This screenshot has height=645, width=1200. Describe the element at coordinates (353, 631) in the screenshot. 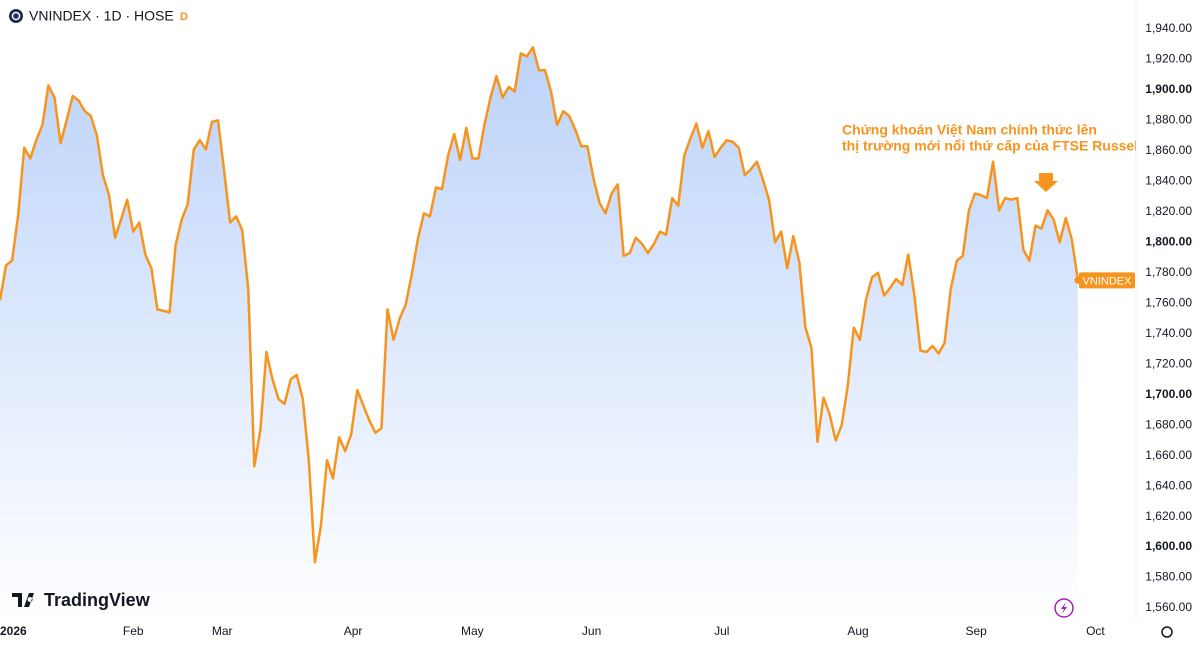

I see `x-tick-label: Apr` at that location.